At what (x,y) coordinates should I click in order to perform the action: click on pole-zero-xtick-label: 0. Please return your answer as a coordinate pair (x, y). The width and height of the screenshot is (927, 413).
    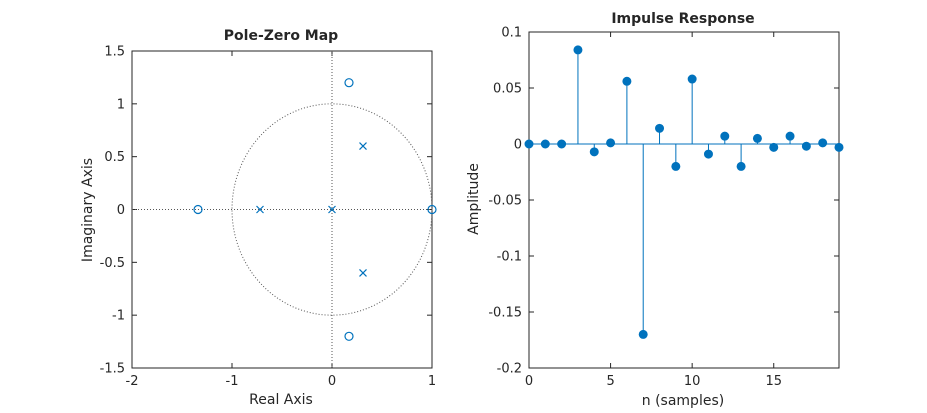
    Looking at the image, I should click on (332, 381).